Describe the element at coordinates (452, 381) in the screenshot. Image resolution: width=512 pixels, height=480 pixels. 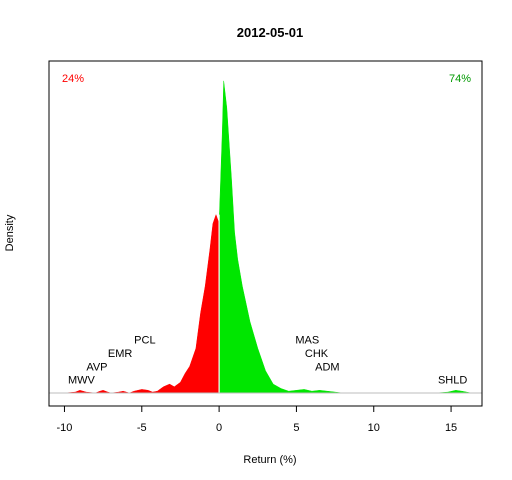
I see `stock-label: SHLD` at that location.